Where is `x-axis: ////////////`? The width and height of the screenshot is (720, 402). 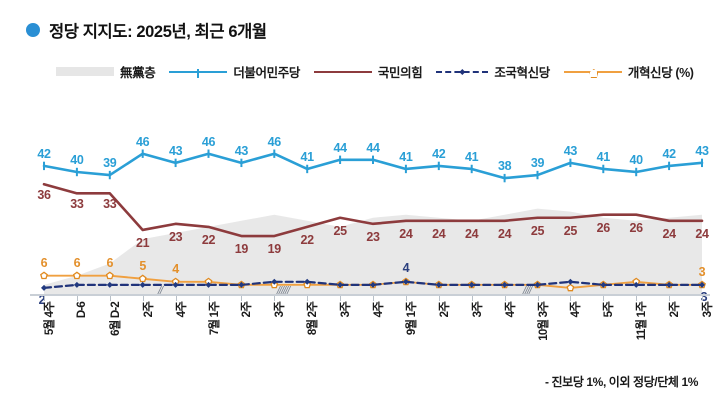 x-axis: //////////// is located at coordinates (360, 293).